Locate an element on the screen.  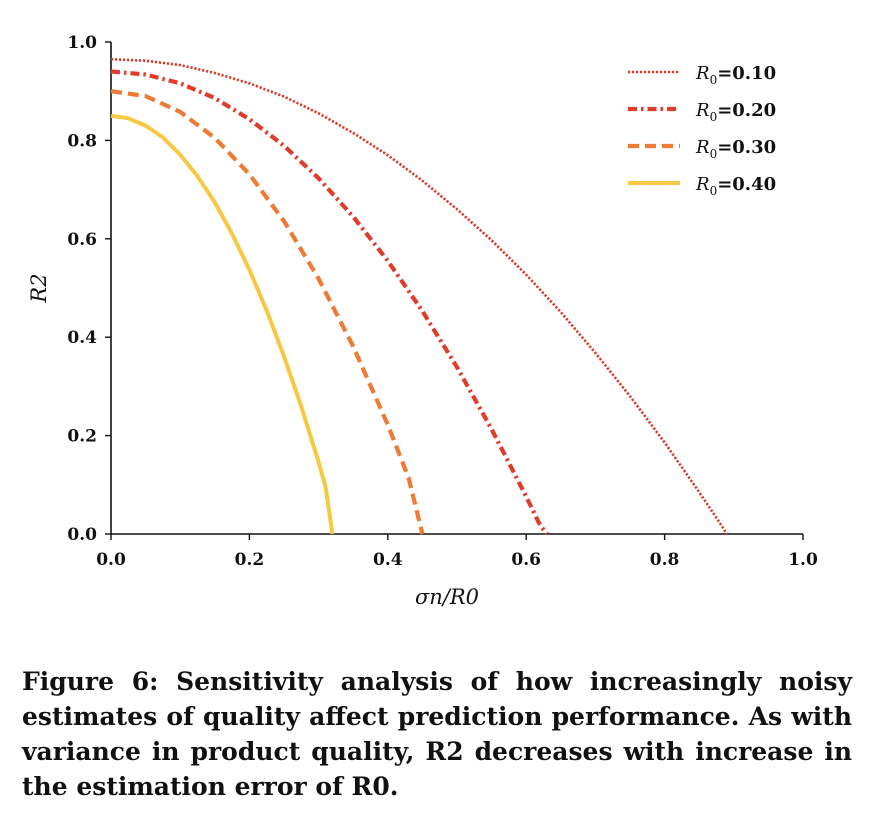
legend-label-1: R0=0.20 is located at coordinates (735, 112).